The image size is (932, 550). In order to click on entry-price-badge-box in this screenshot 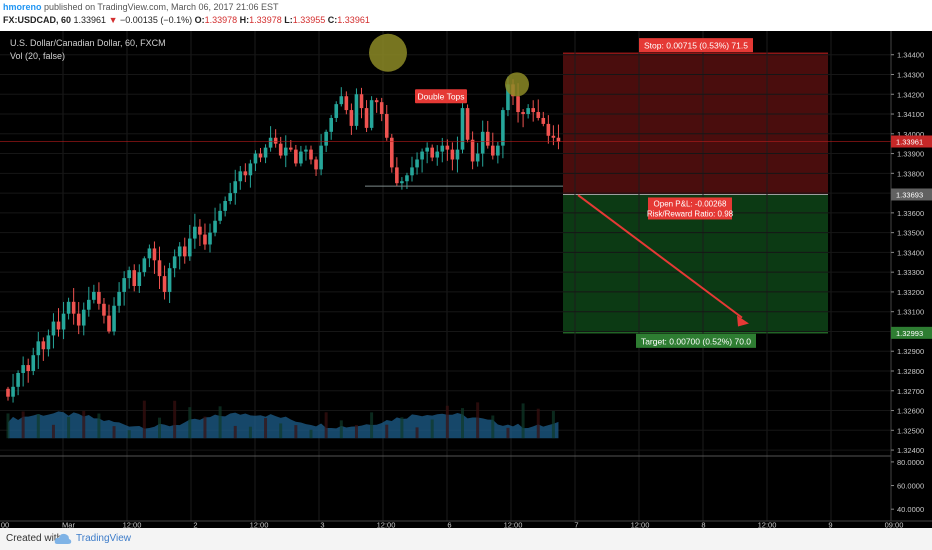, I will do `click(911, 194)`.